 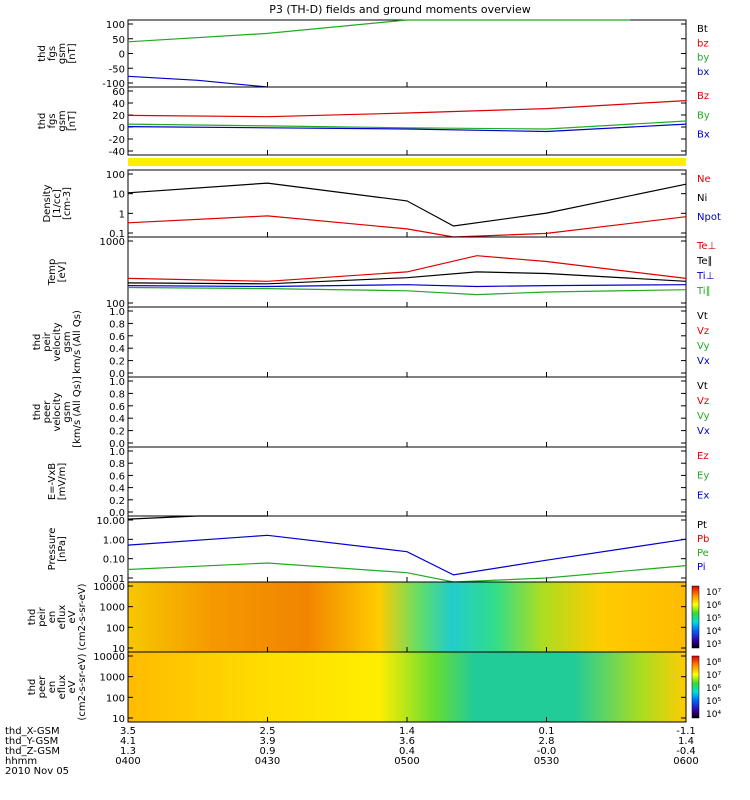 I want to click on series-Ti∥, so click(x=407, y=291).